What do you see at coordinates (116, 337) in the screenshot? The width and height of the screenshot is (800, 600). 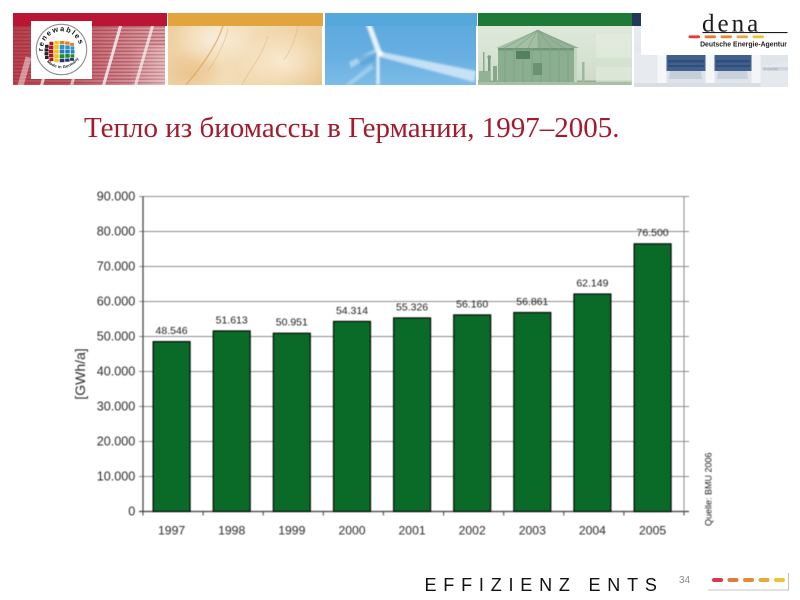 I see `svg-text: 50.000` at bounding box center [116, 337].